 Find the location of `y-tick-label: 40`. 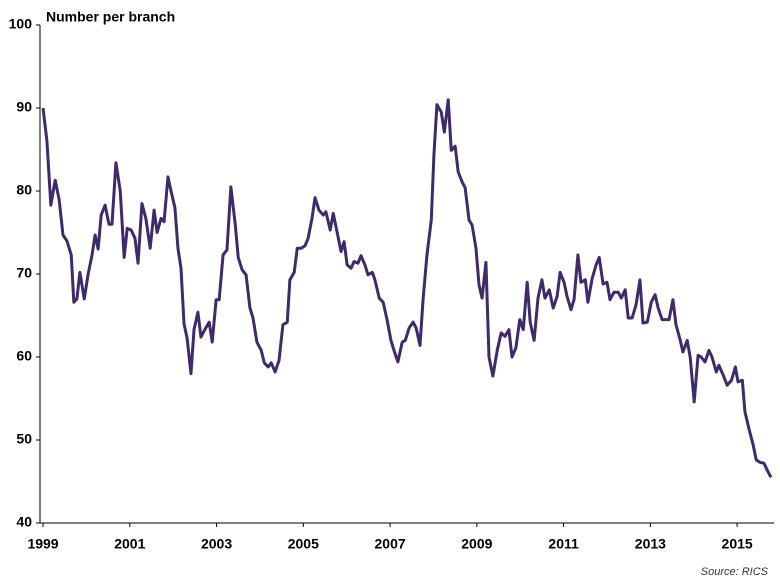

y-tick-label: 40 is located at coordinates (24, 522).